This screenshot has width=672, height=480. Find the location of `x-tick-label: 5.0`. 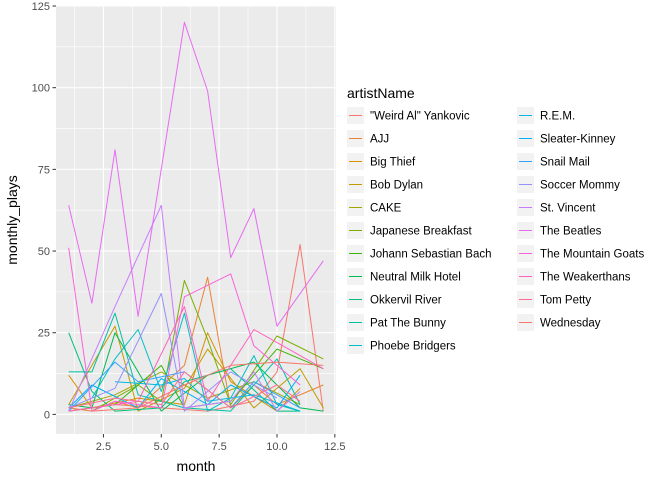

x-tick-label: 5.0 is located at coordinates (161, 447).